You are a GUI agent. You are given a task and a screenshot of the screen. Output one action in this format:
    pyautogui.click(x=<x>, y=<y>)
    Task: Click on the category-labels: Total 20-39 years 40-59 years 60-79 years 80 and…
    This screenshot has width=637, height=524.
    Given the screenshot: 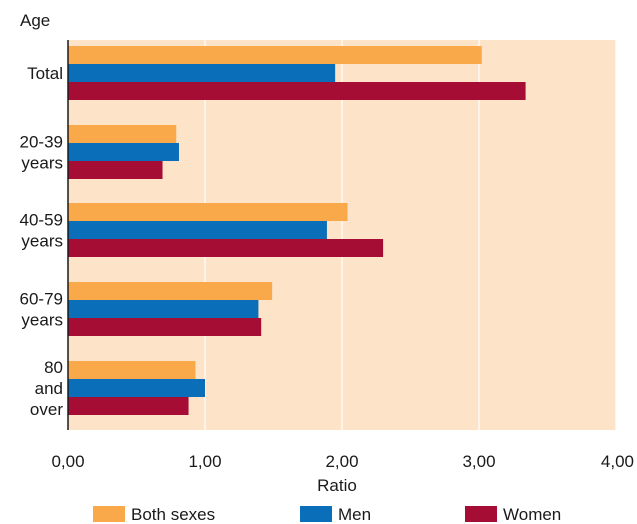 What is the action you would take?
    pyautogui.click(x=42, y=241)
    